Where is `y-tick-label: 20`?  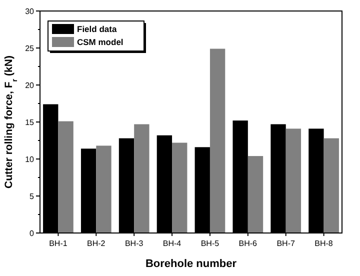
y-tick-label: 20 is located at coordinates (30, 85).